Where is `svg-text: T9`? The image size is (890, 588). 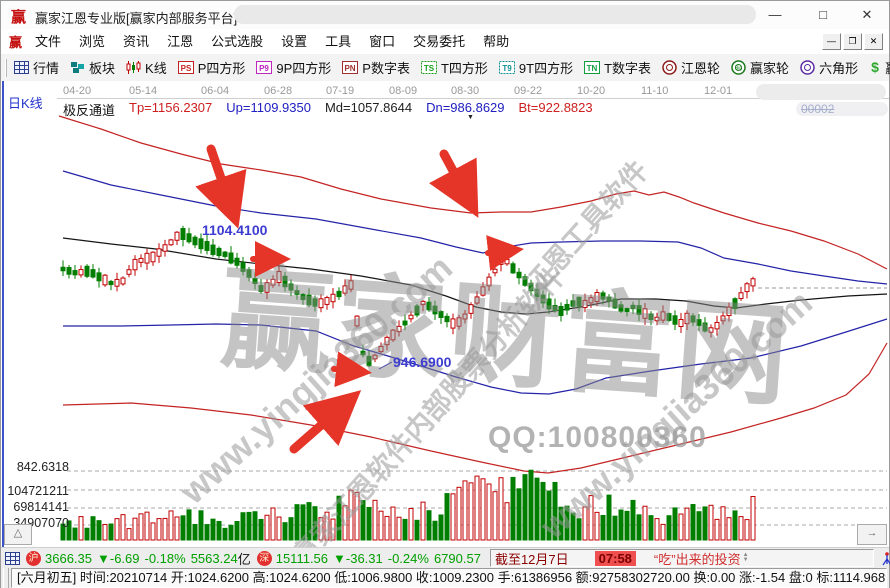 svg-text: T9 is located at coordinates (507, 68).